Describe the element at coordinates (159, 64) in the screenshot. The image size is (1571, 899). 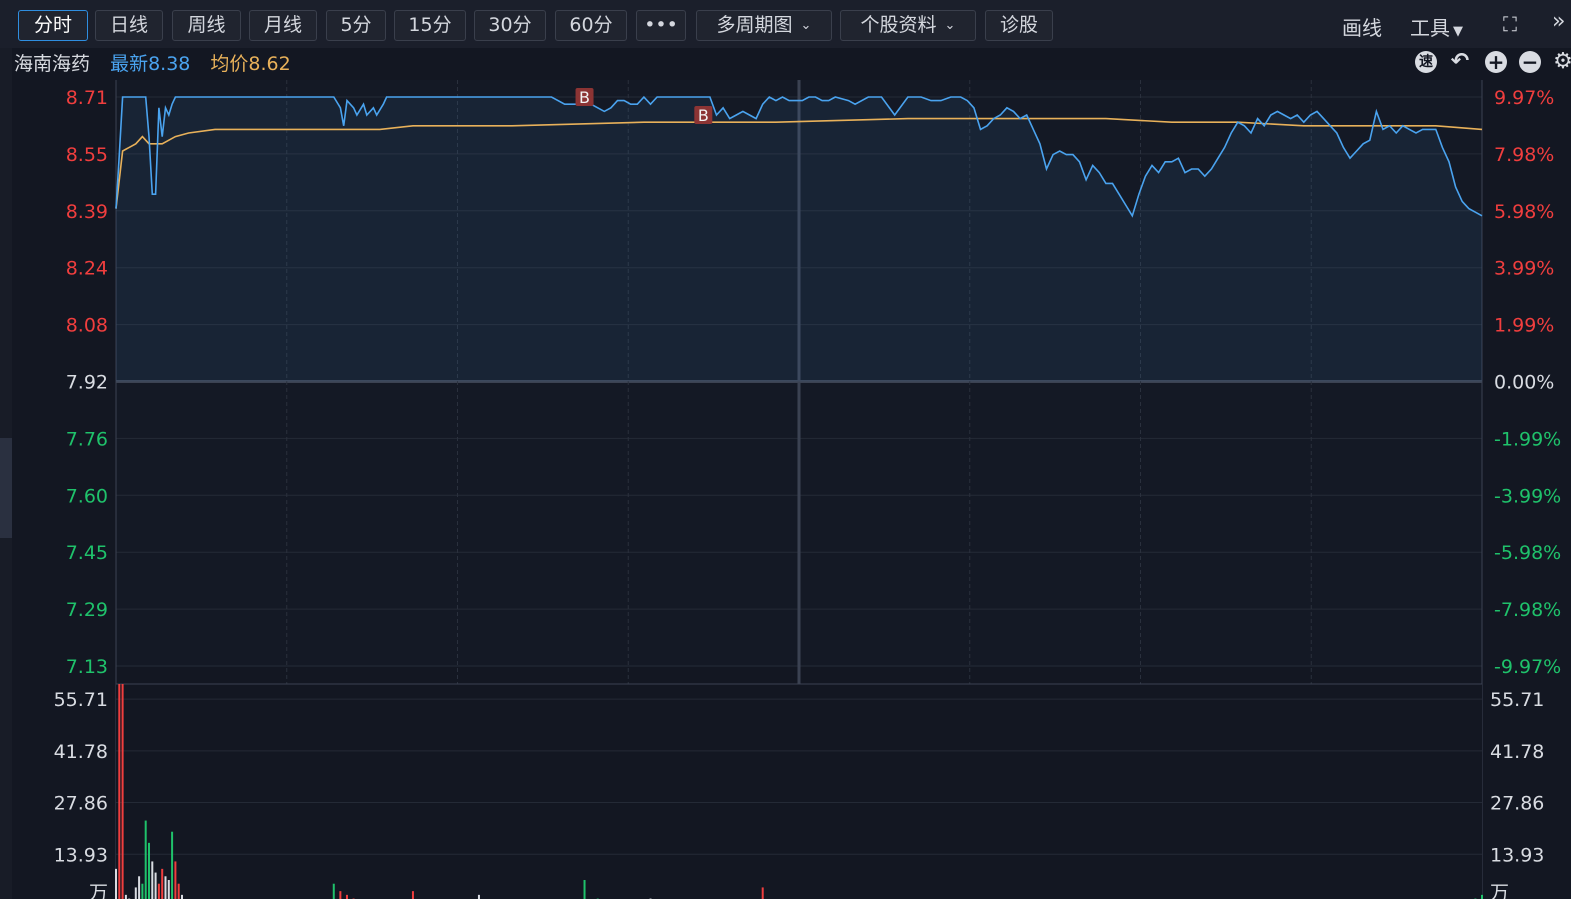
I see `info-bar: 海南海药 最新8.38 均价8.62` at that location.